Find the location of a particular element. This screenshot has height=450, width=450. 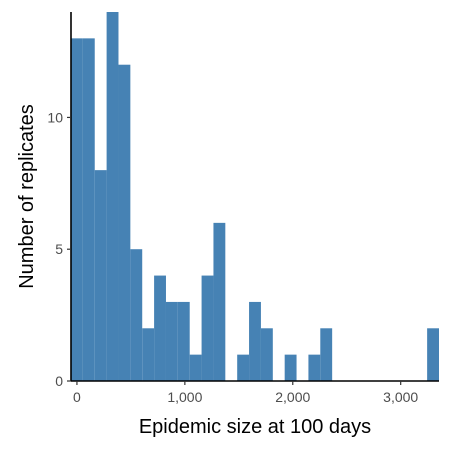

y-tick-label: 0 is located at coordinates (59, 381).